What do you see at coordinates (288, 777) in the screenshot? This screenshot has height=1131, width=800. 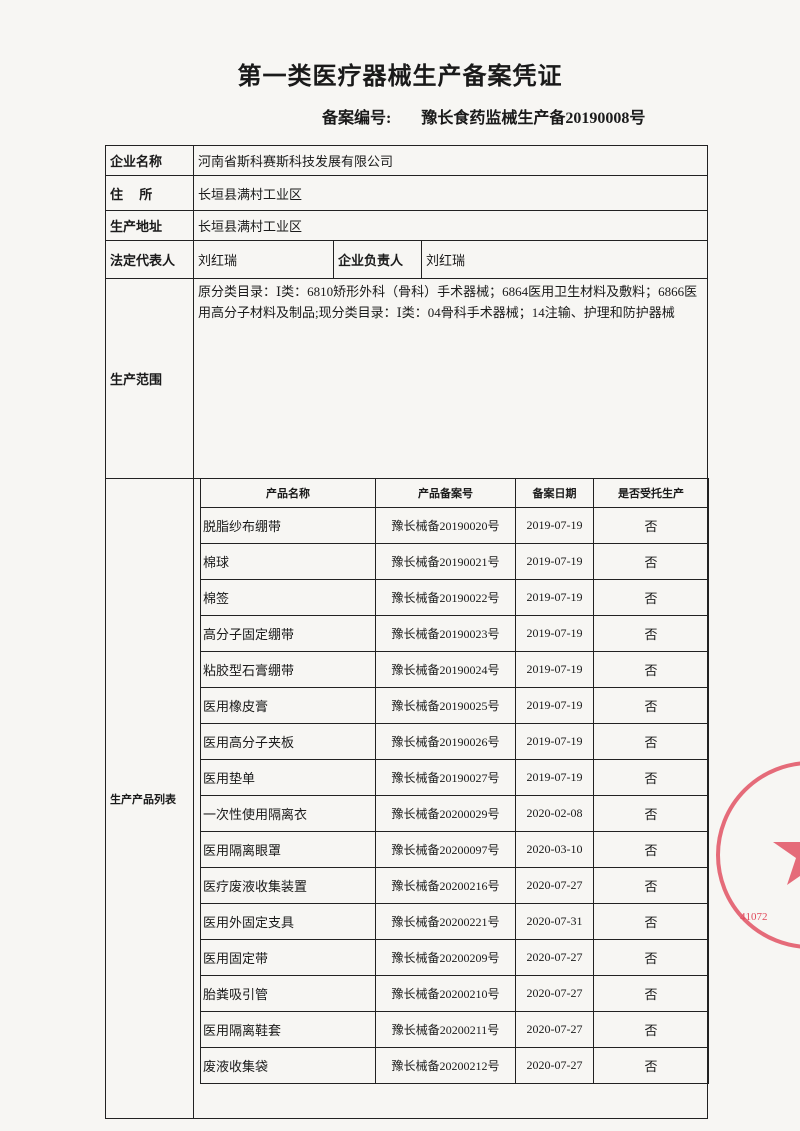 I see `product-name: 医用垫单` at bounding box center [288, 777].